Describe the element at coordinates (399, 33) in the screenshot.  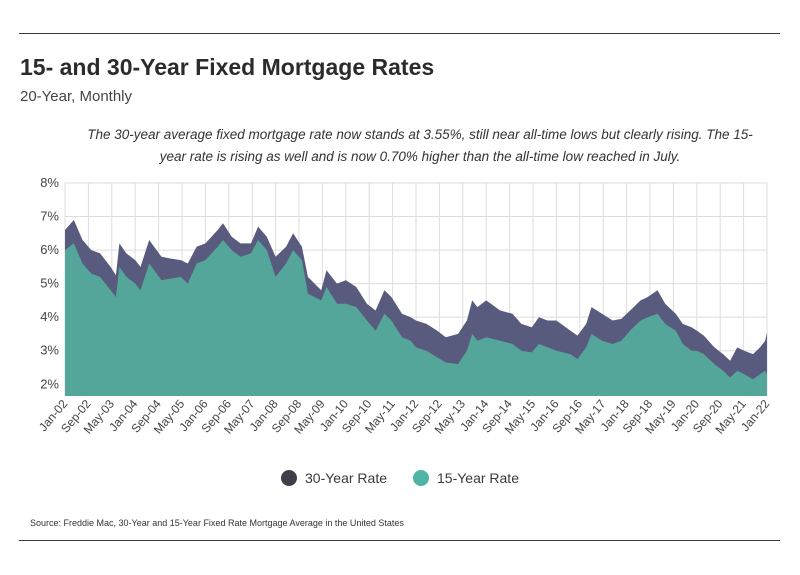
I see `top-rule` at that location.